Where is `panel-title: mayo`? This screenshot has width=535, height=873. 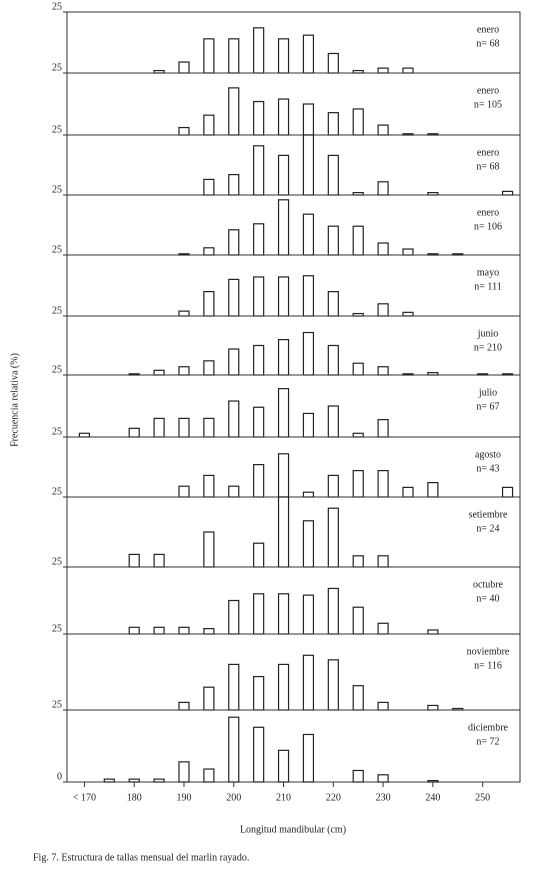 panel-title: mayo is located at coordinates (488, 272).